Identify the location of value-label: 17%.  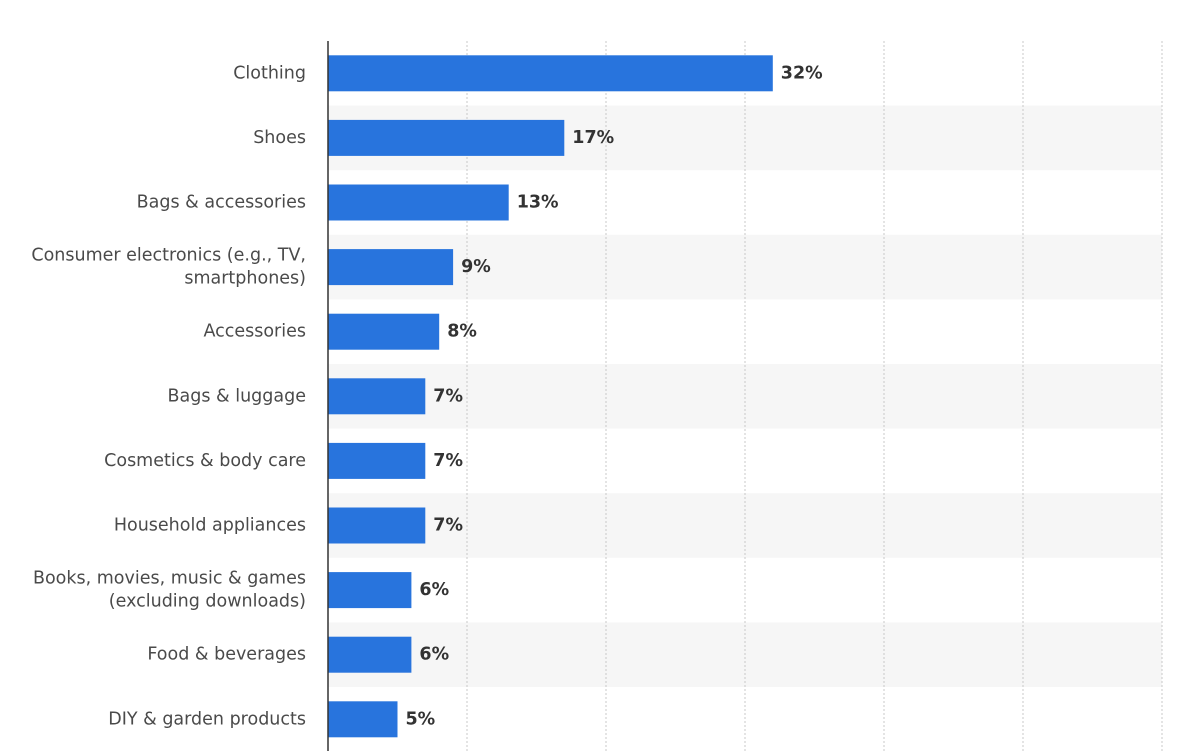
(593, 138).